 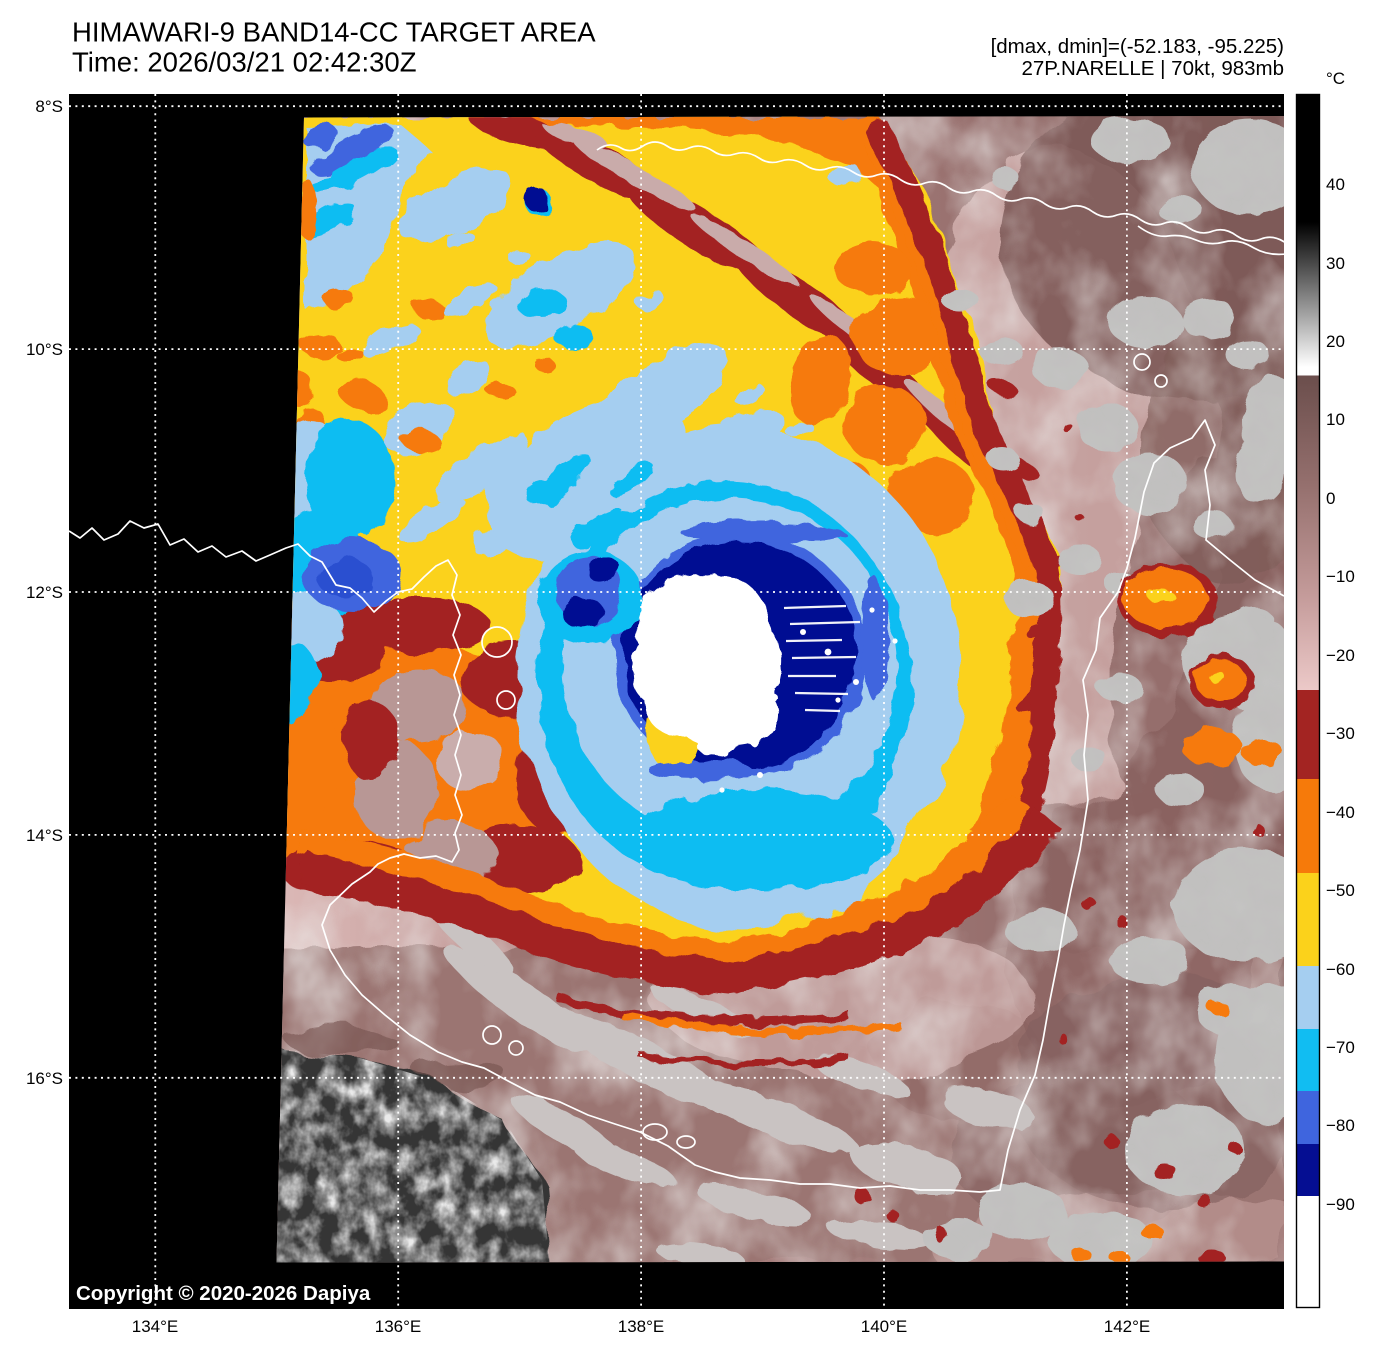 What do you see at coordinates (334, 32) in the screenshot?
I see `svg-text:HIMAWARI-9 BAND14-CC TARGET AR: HIMAWARI-9 BAND14-CC TARGET AREA` at bounding box center [334, 32].